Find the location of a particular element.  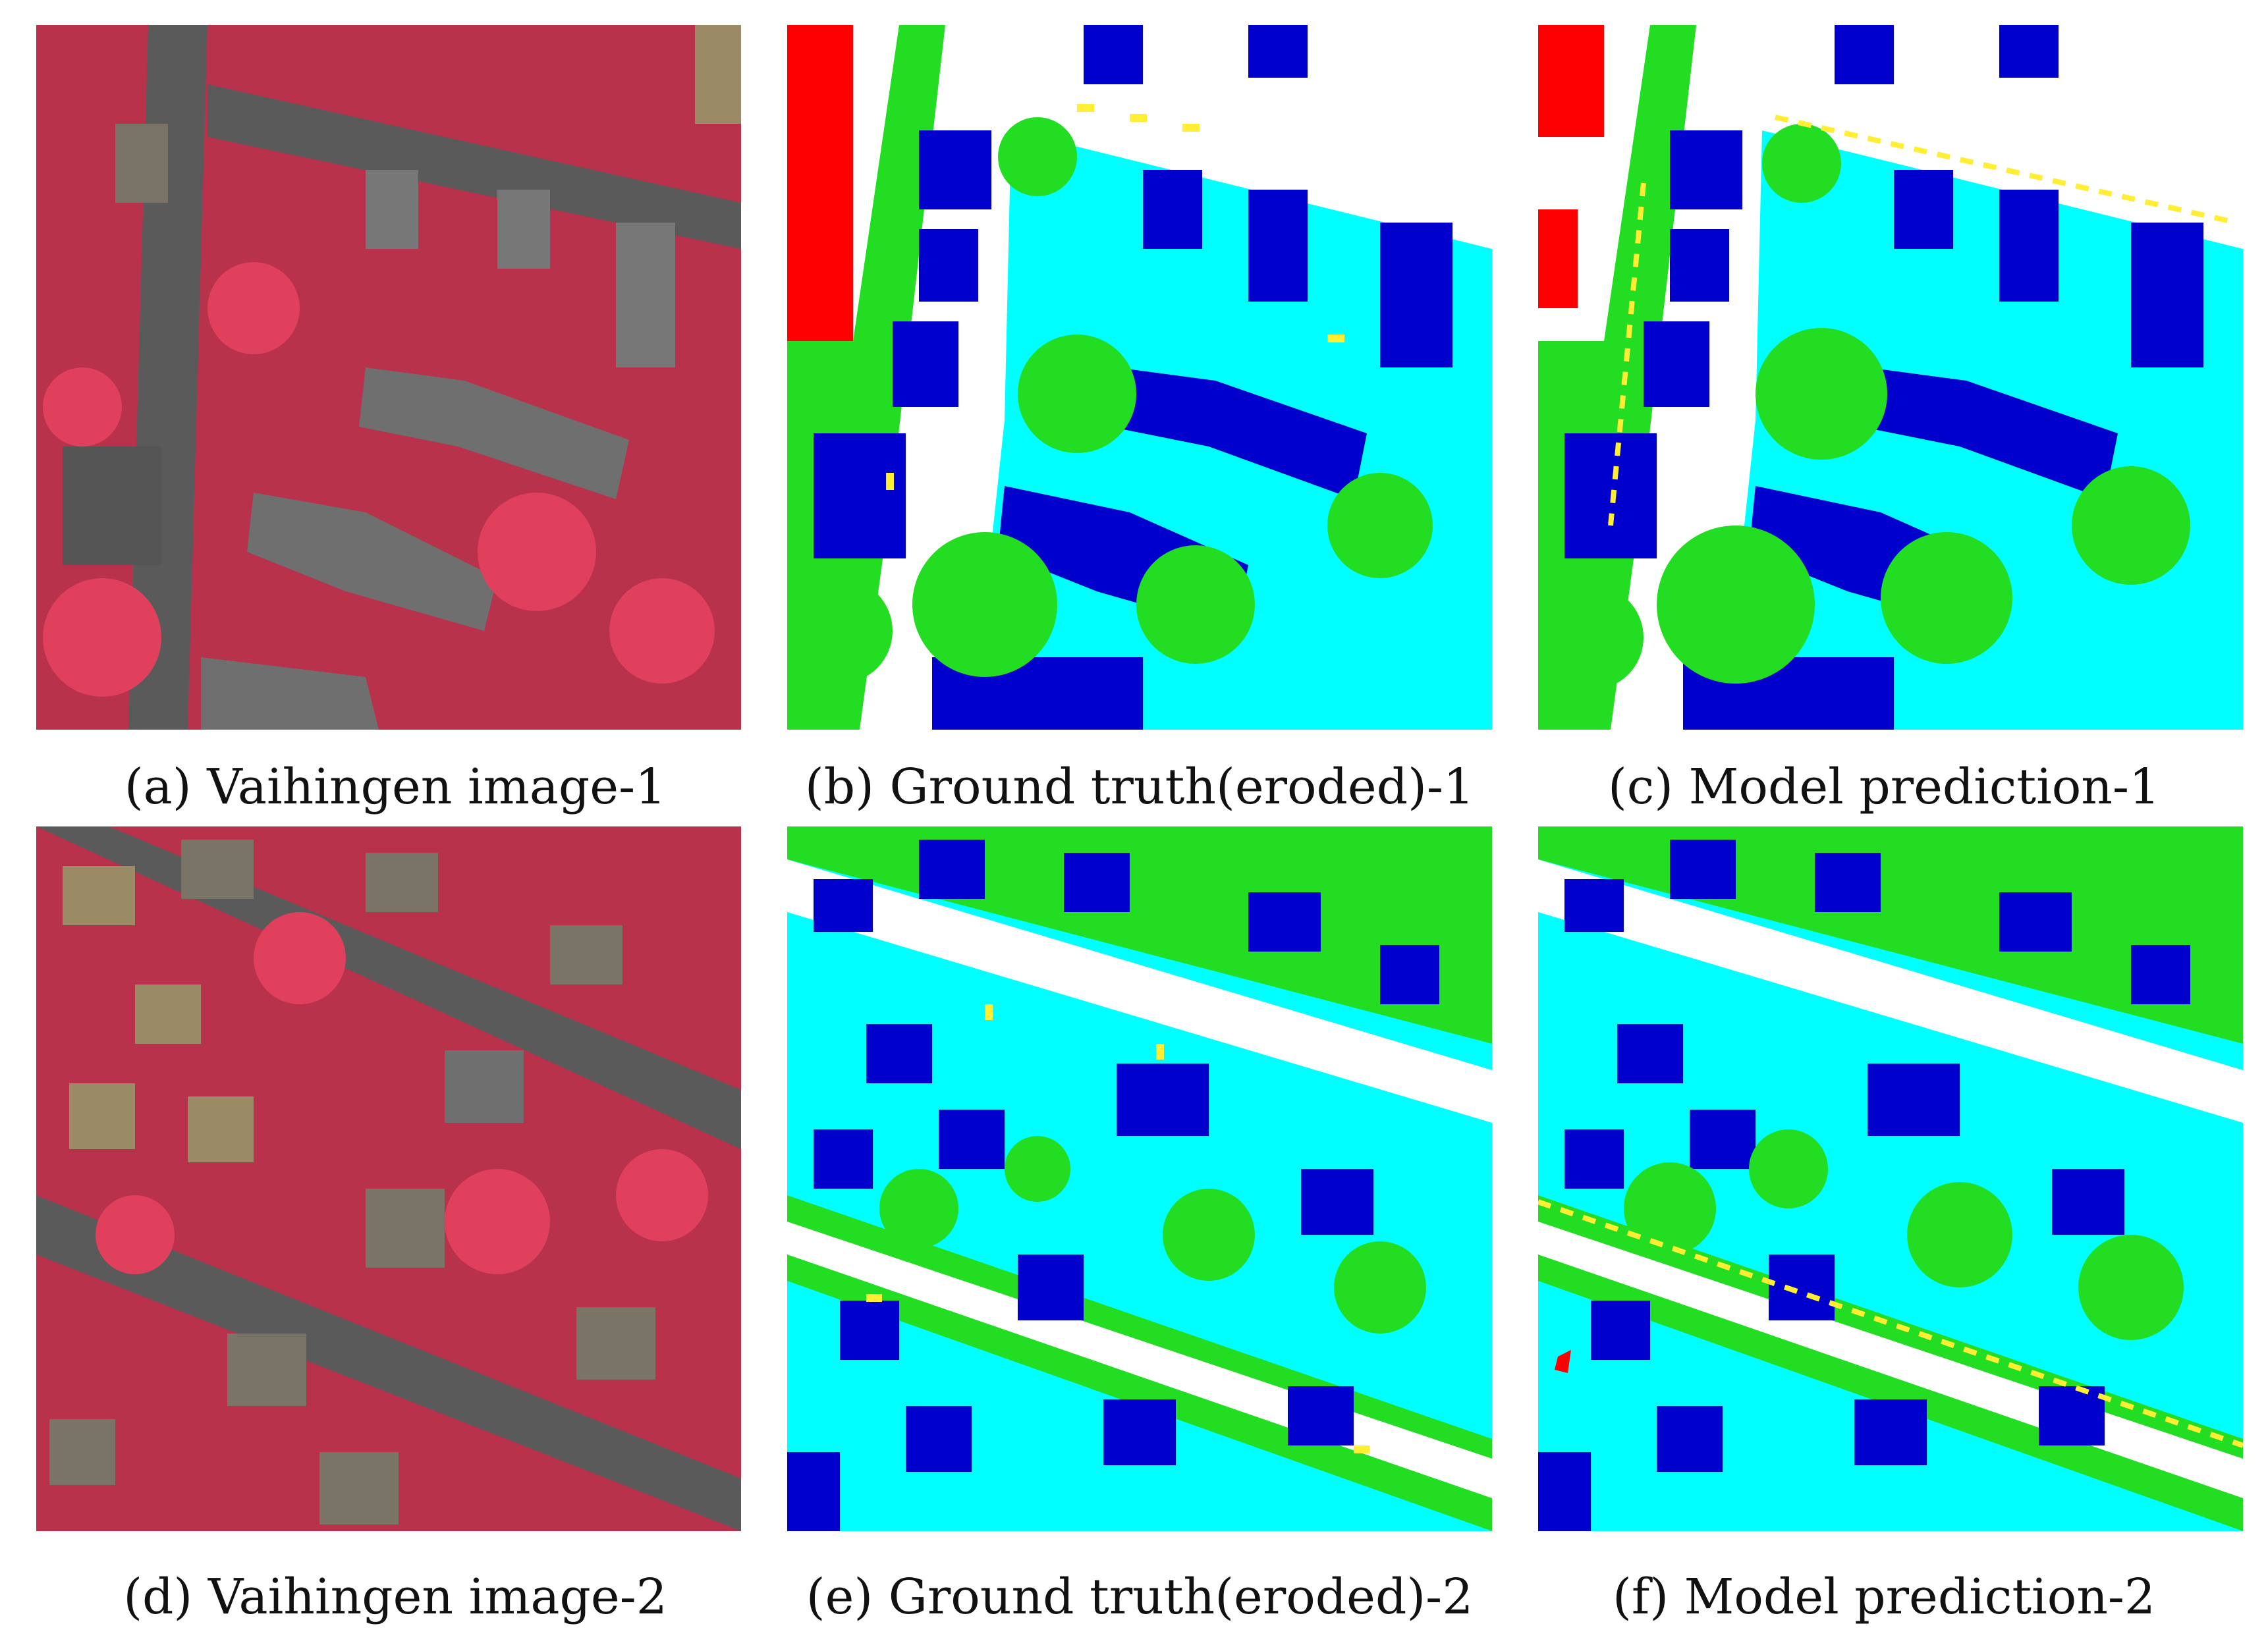

caption-c: (c) Model prediction-1 is located at coordinates (1884, 787).